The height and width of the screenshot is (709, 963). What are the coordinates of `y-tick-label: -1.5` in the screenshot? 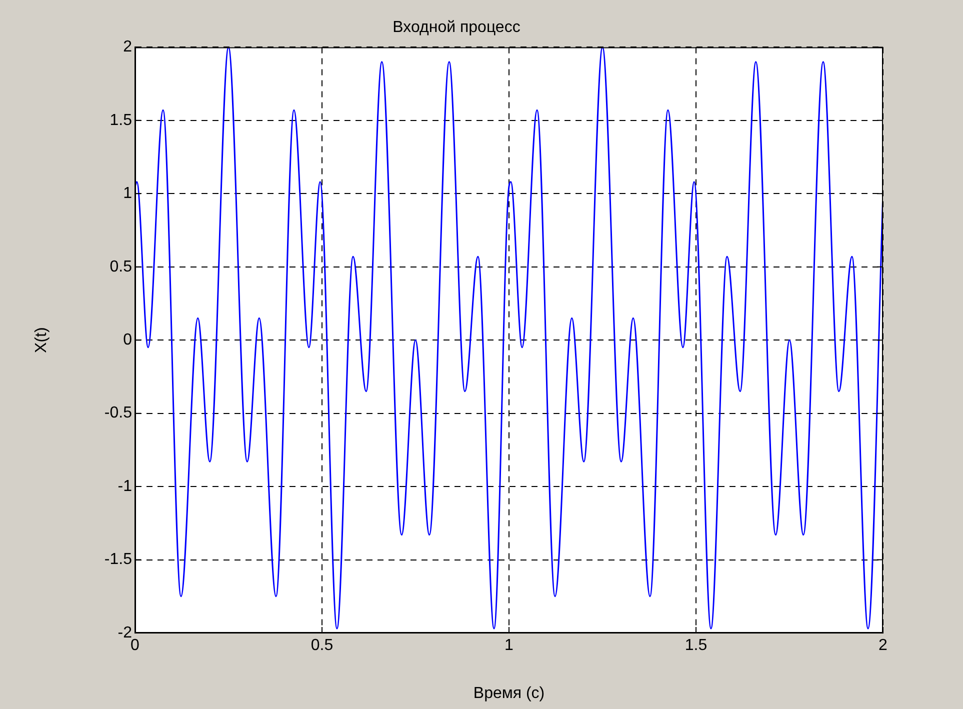 It's located at (118, 559).